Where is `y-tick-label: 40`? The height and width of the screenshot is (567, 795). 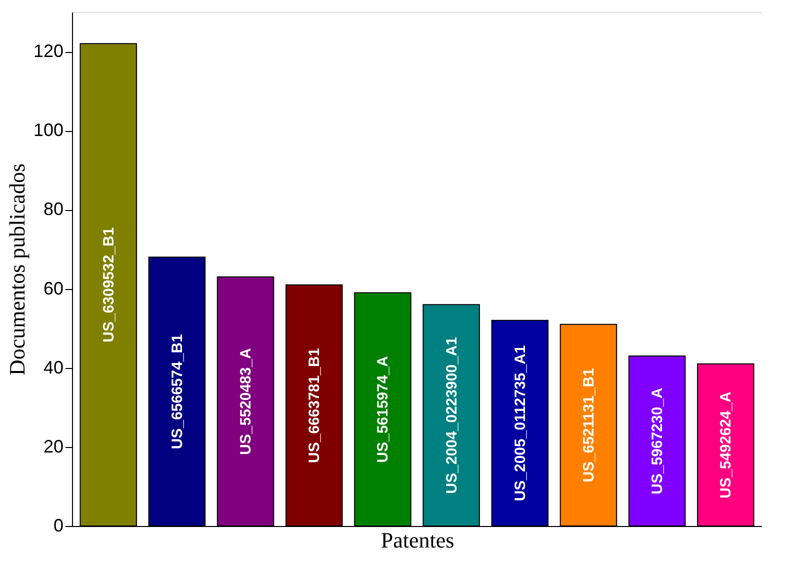 y-tick-label: 40 is located at coordinates (53, 367).